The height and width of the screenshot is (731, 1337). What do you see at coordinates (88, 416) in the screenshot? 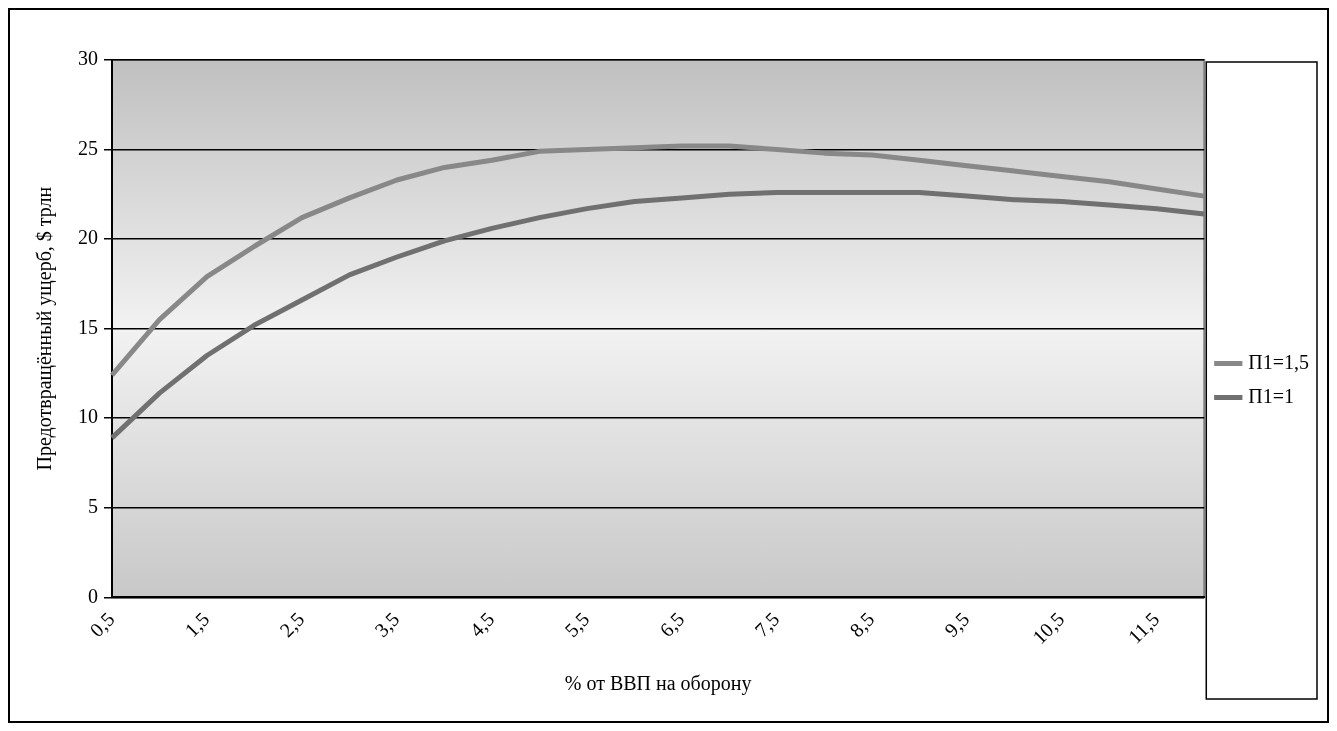
I see `y-tick-label: 10` at bounding box center [88, 416].